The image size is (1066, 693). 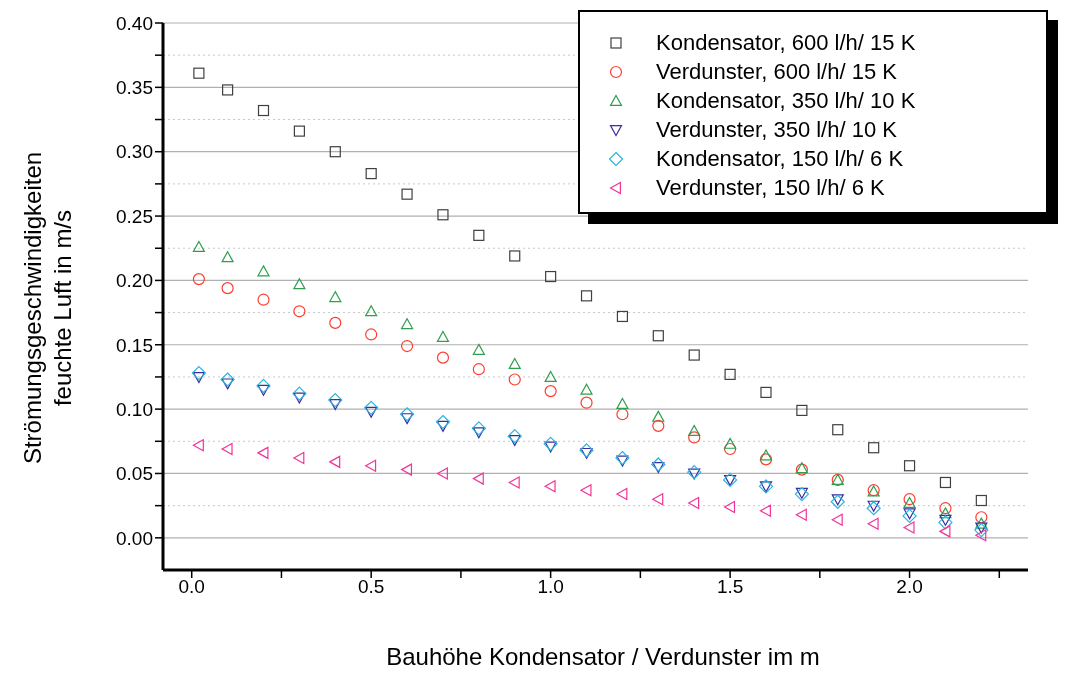 What do you see at coordinates (191, 587) in the screenshot?
I see `x-tick-label: 0.0` at bounding box center [191, 587].